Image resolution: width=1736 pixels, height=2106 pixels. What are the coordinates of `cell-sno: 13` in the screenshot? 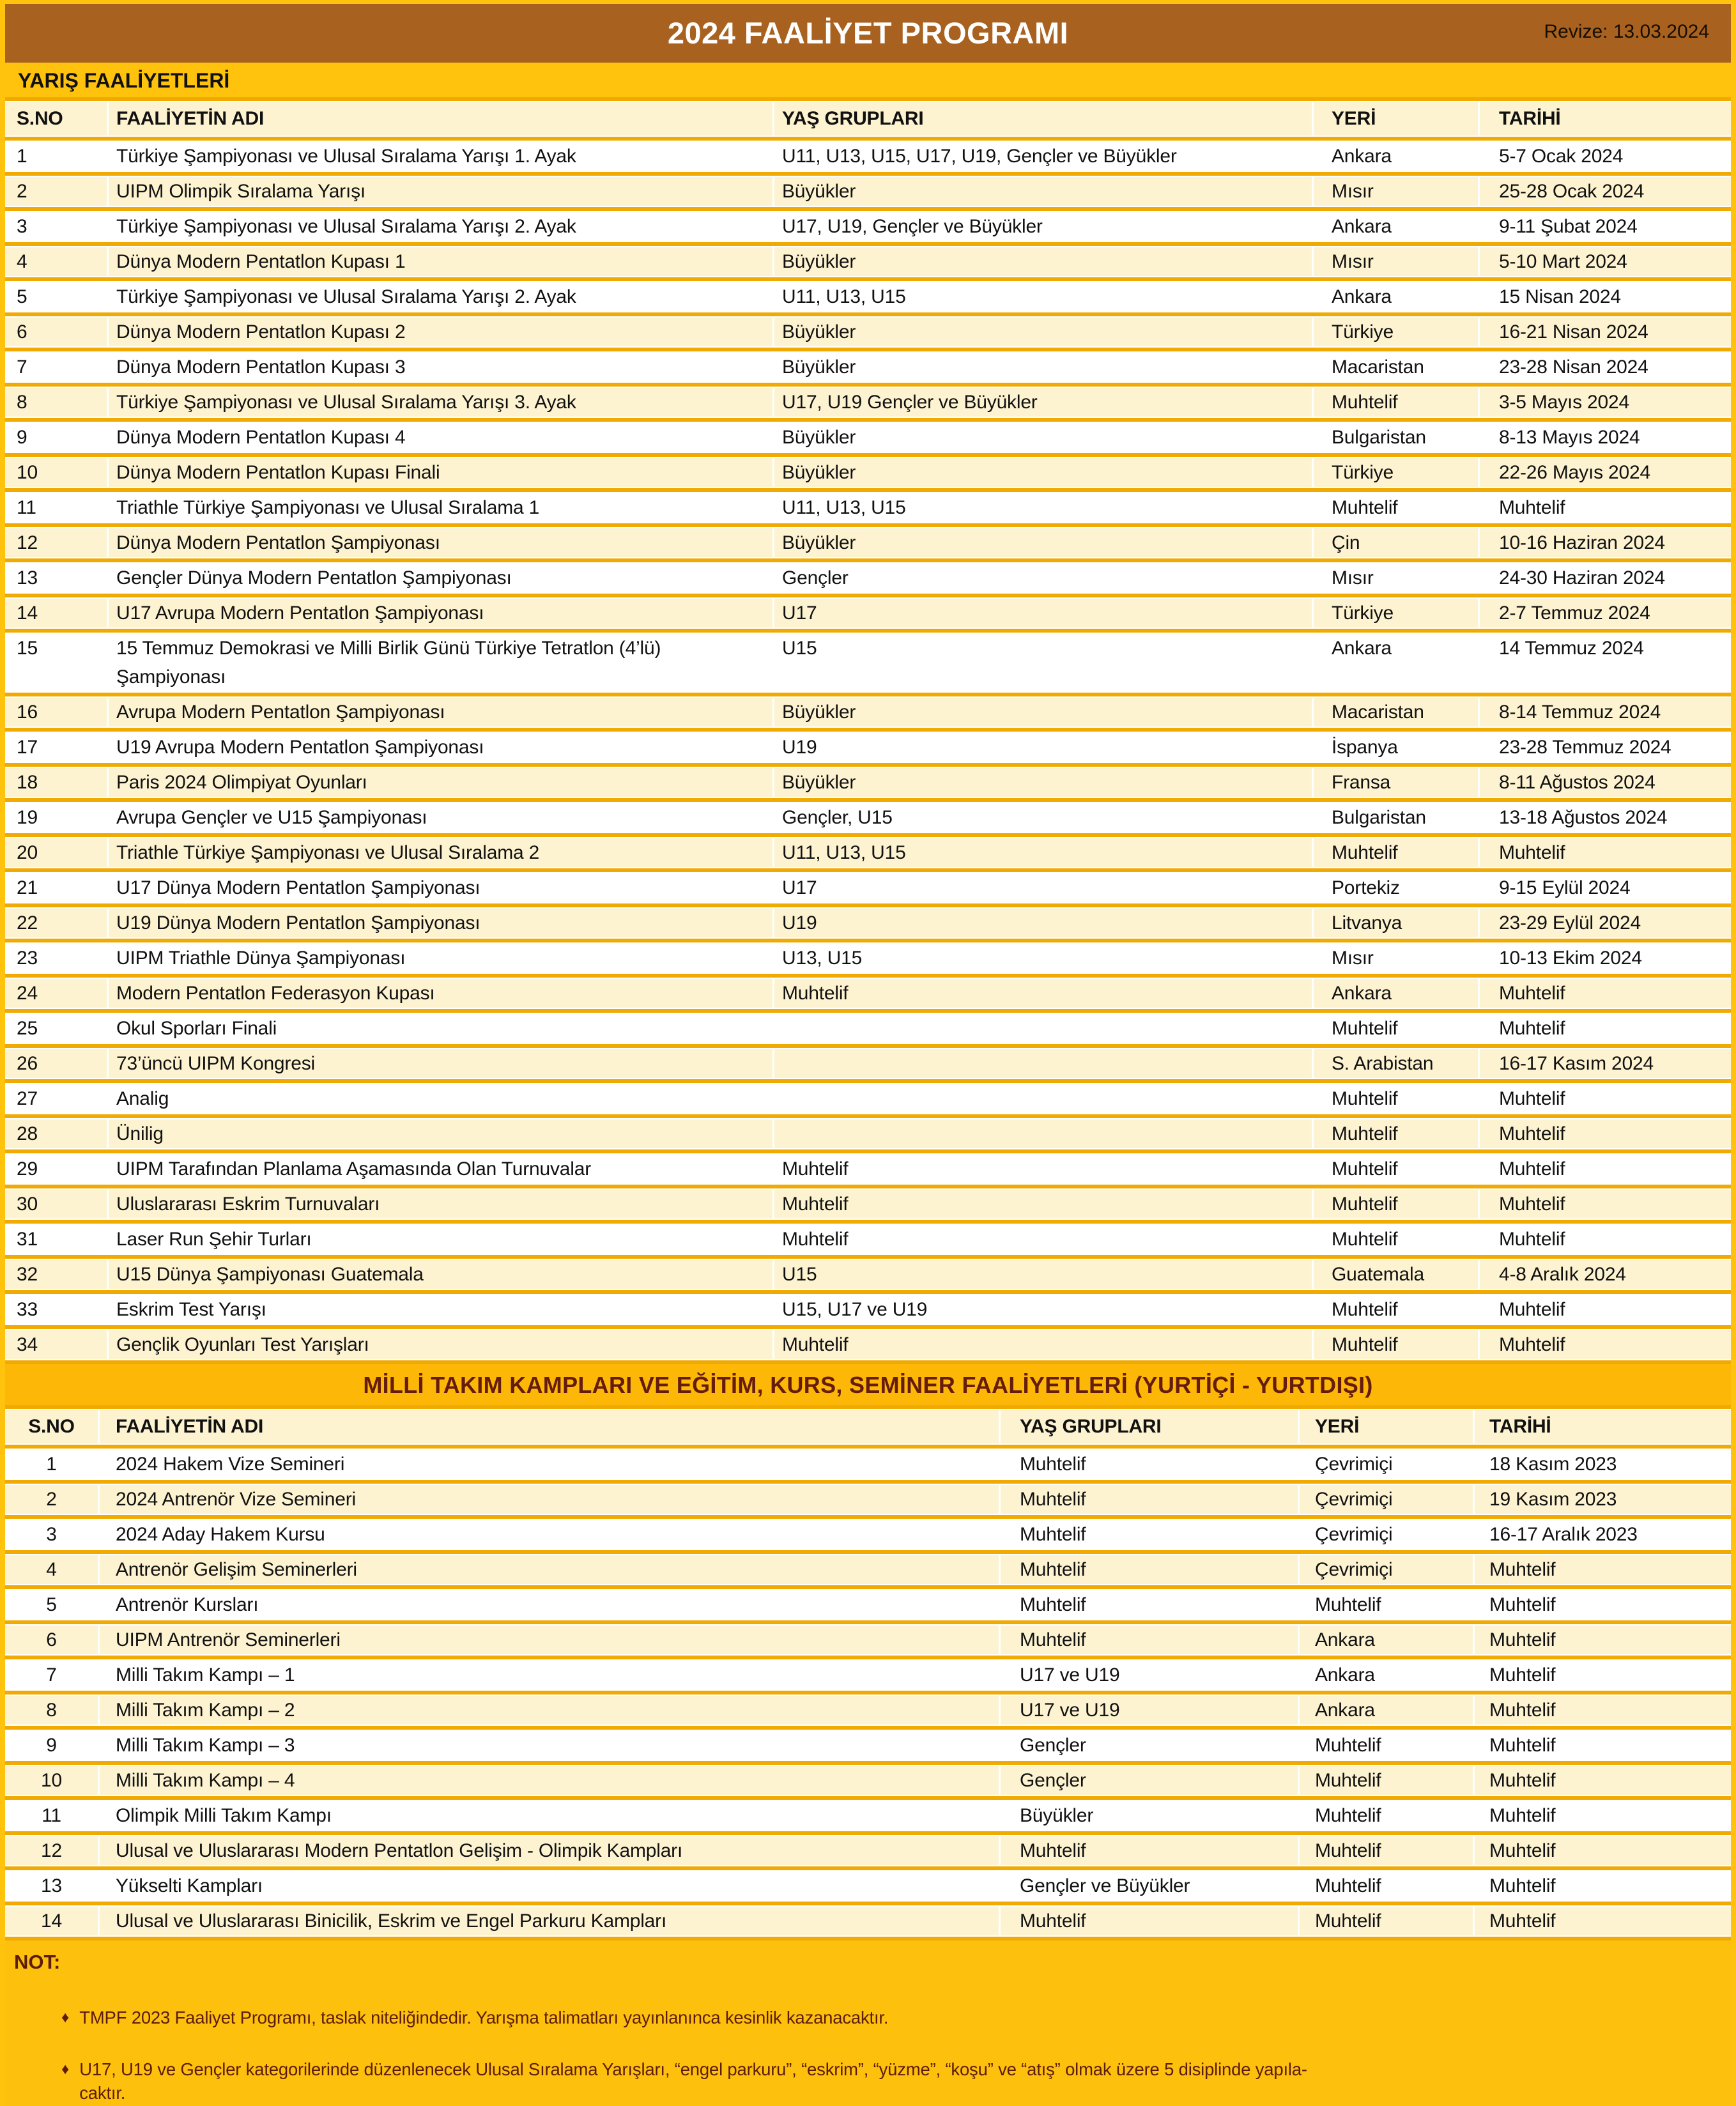 It's located at (57, 578).